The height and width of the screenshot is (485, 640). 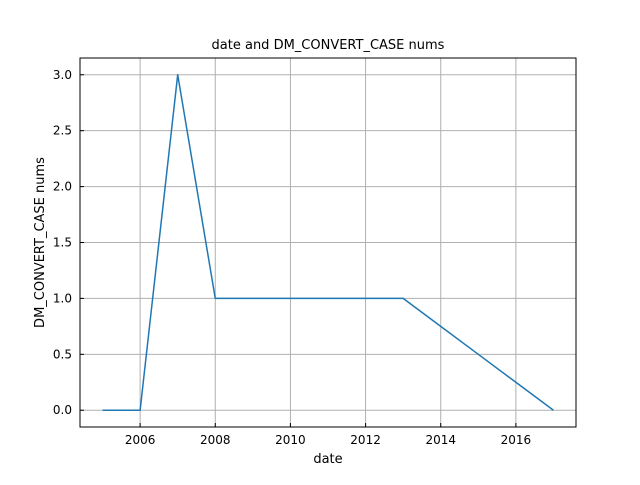 I want to click on y-tick-label: 1.0, so click(x=62, y=298).